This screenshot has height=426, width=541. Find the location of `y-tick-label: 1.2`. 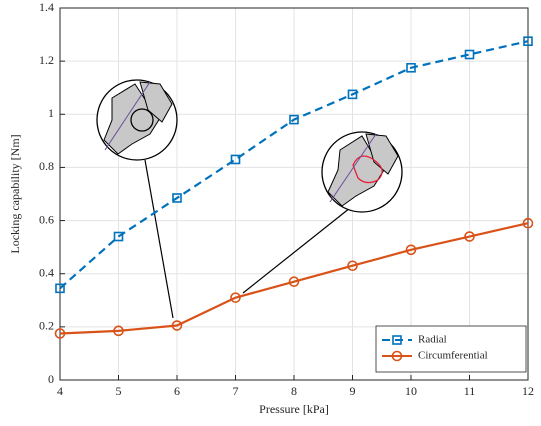

y-tick-label: 1.2 is located at coordinates (46, 60).